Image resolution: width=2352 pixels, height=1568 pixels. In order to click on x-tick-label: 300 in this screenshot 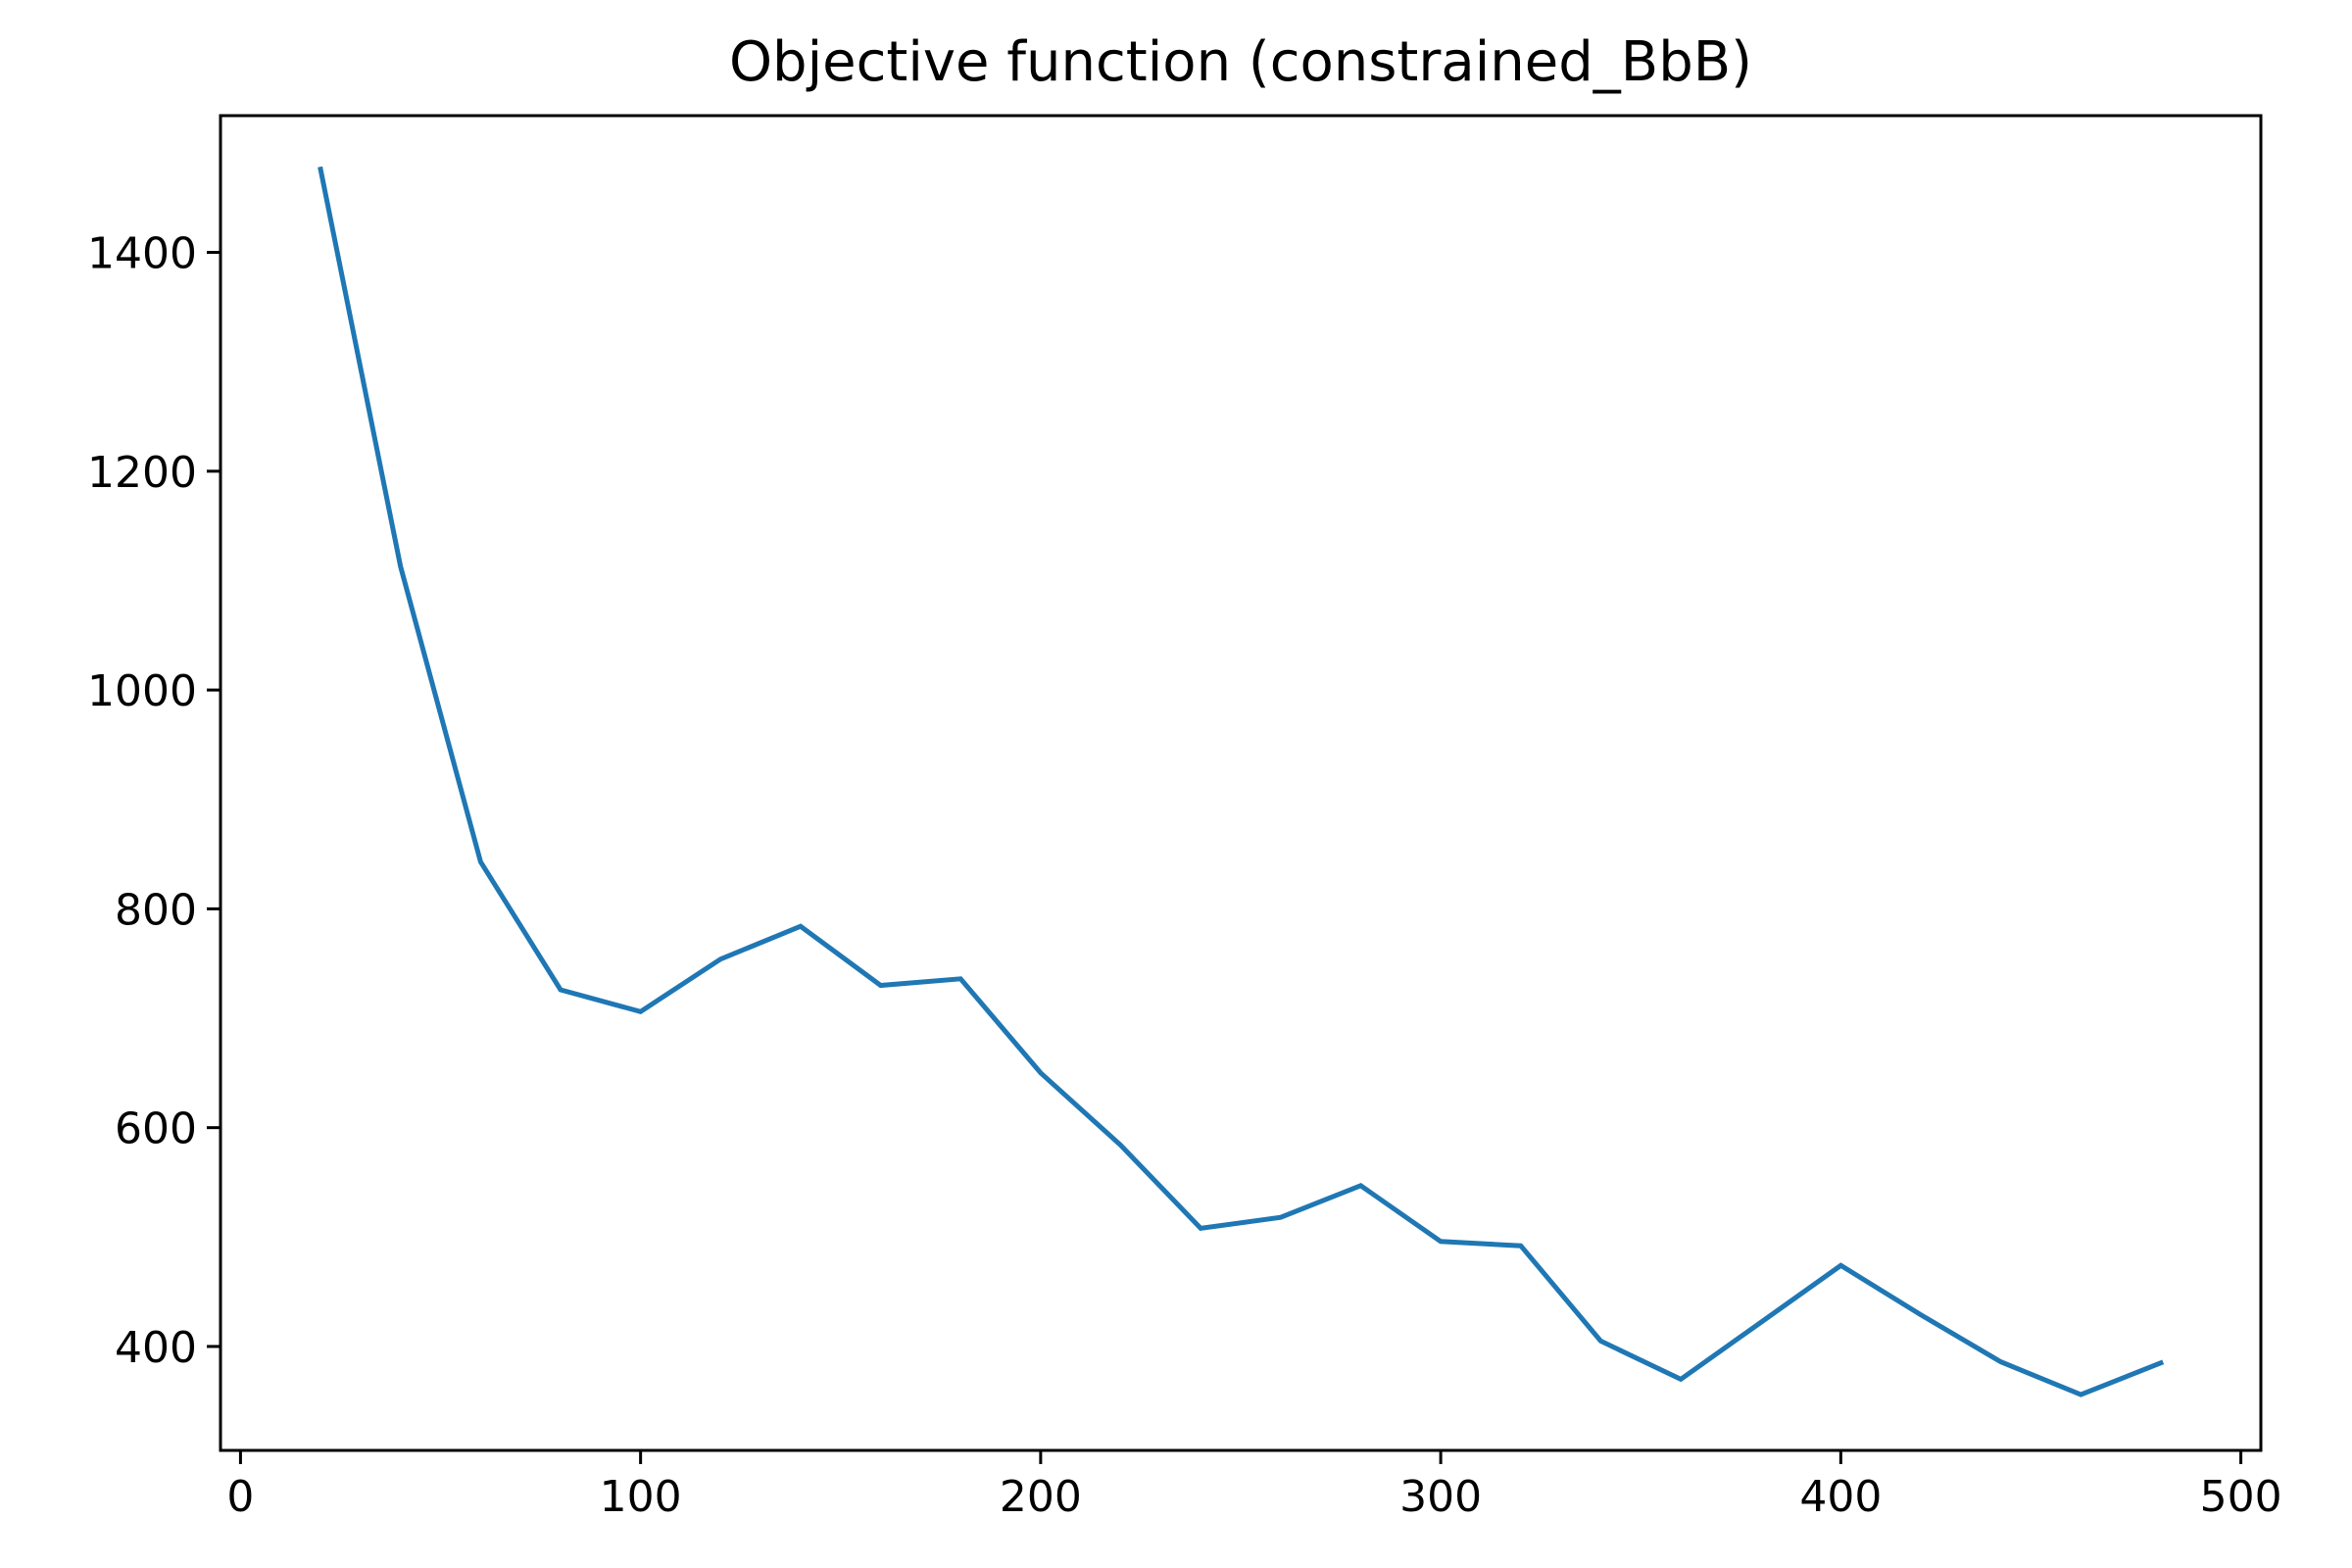, I will do `click(1440, 1497)`.